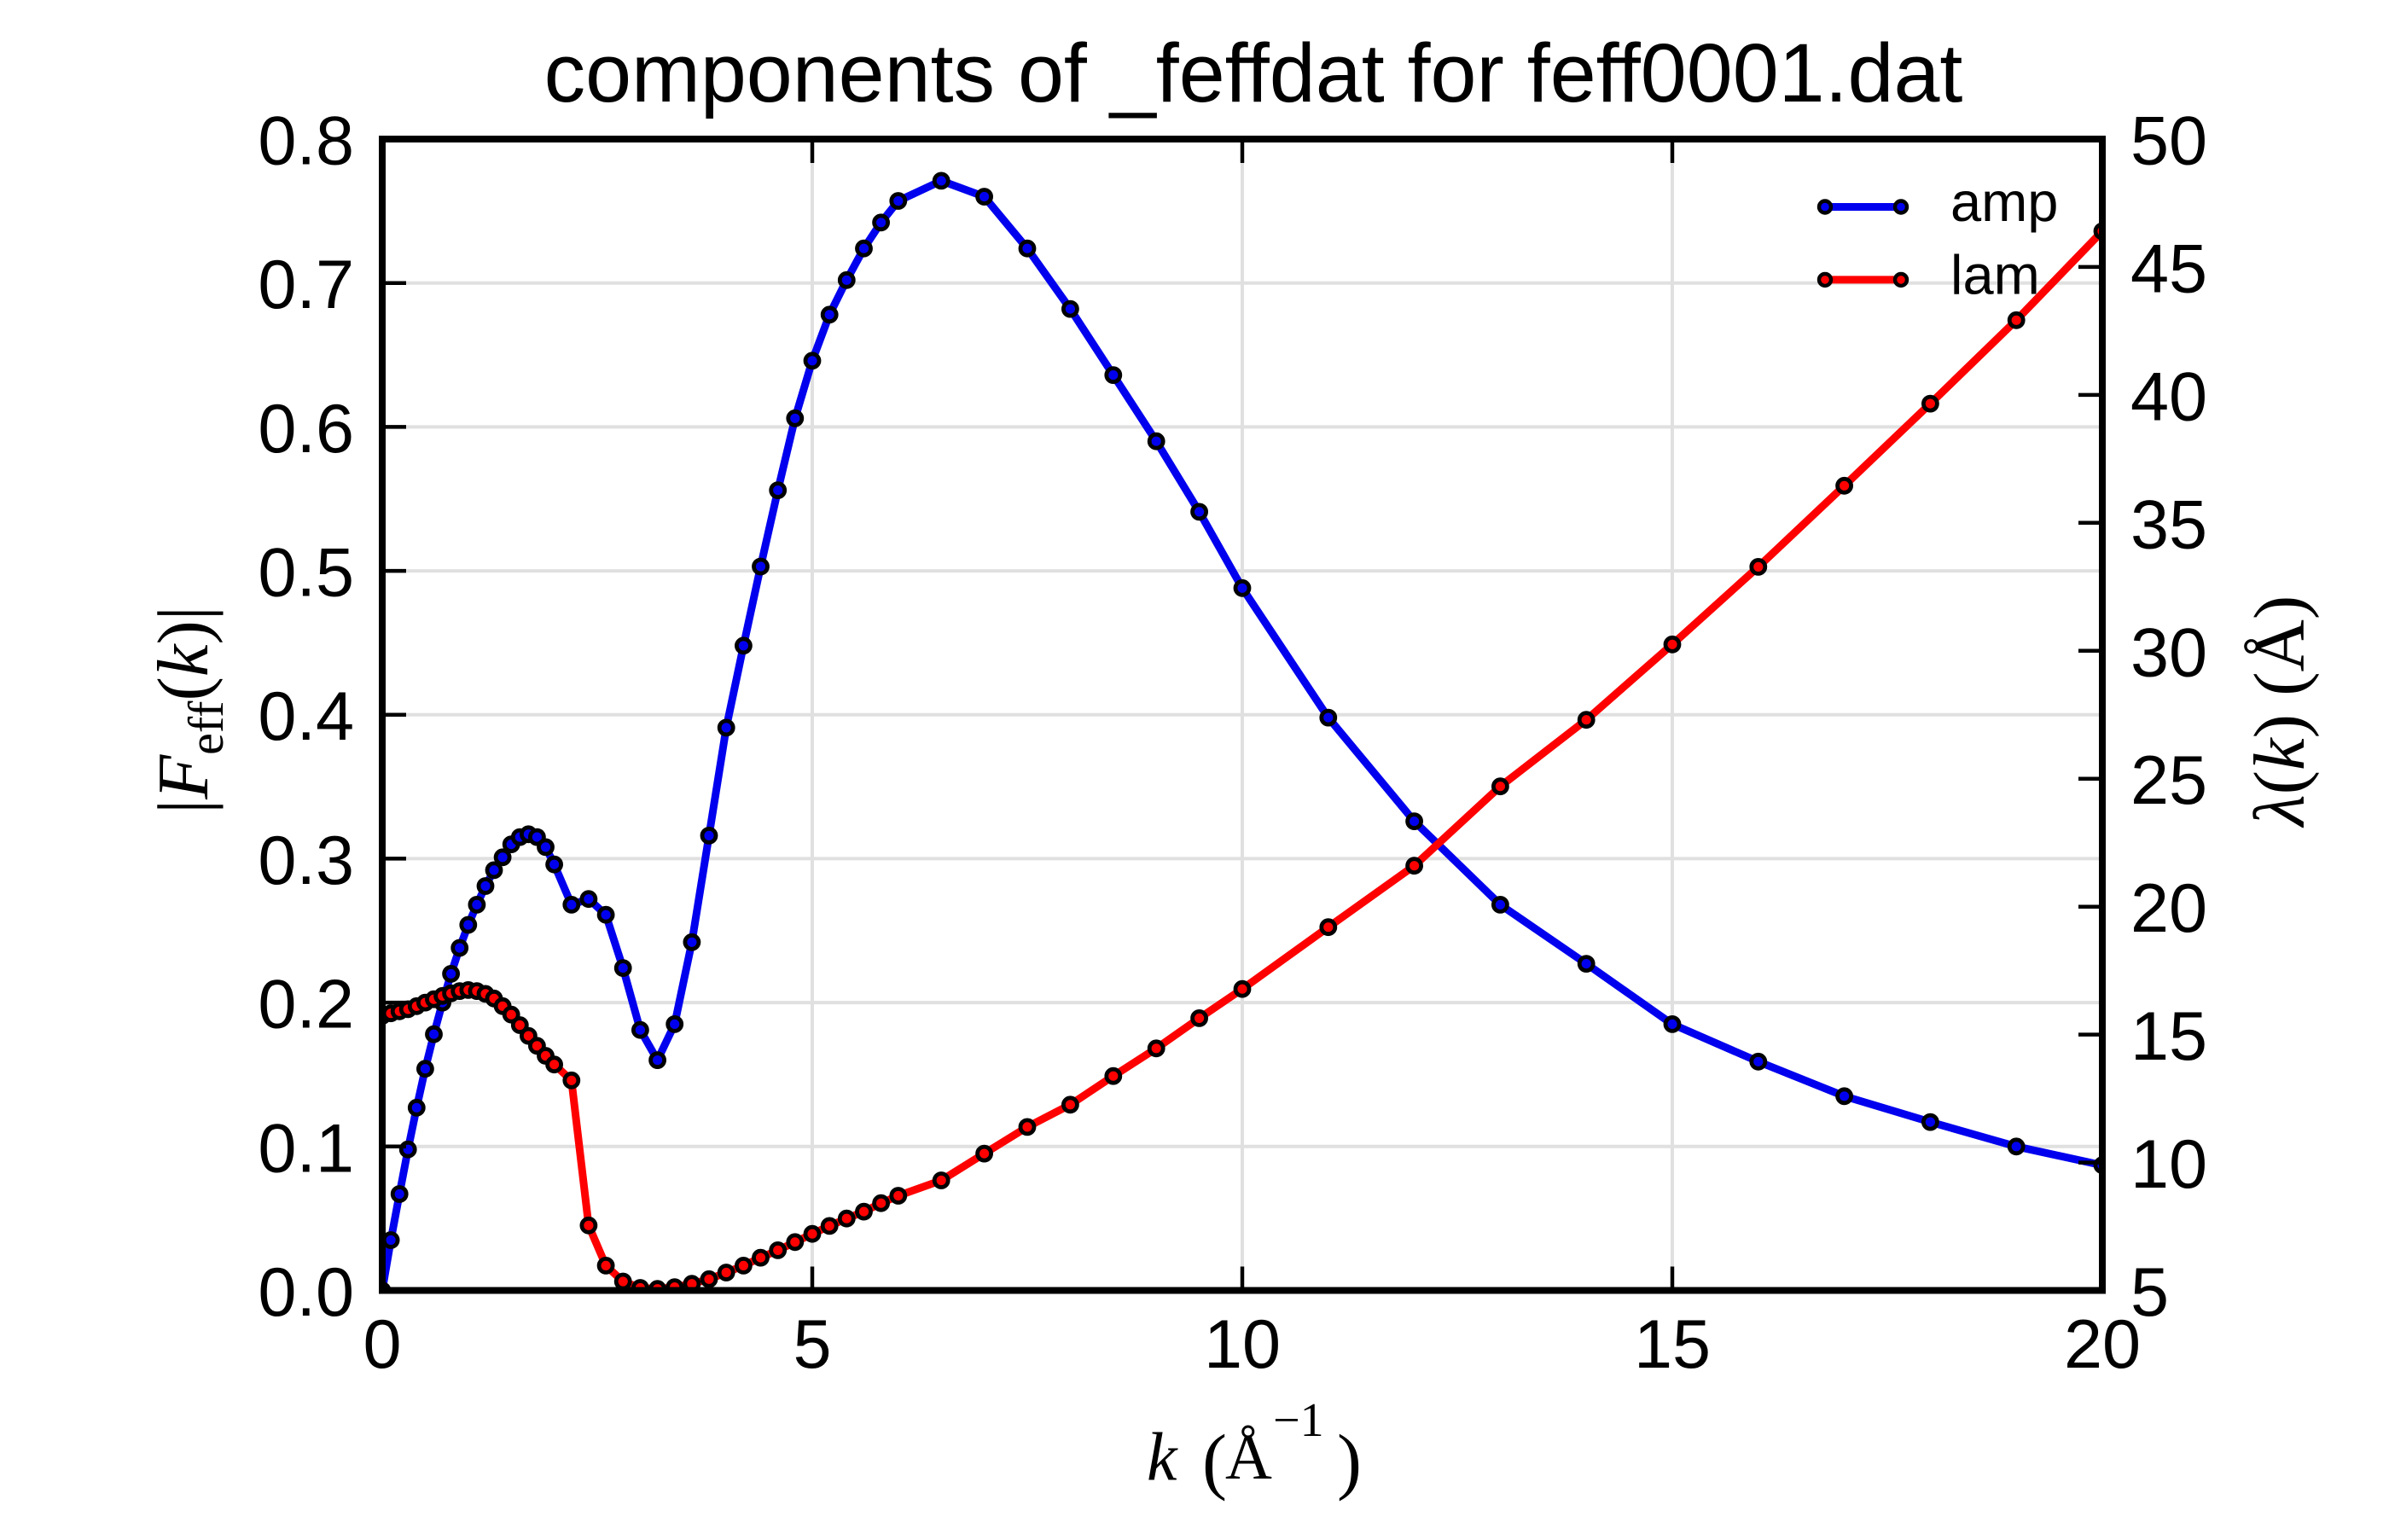  What do you see at coordinates (2168, 524) in the screenshot?
I see `svg-text: 35` at bounding box center [2168, 524].